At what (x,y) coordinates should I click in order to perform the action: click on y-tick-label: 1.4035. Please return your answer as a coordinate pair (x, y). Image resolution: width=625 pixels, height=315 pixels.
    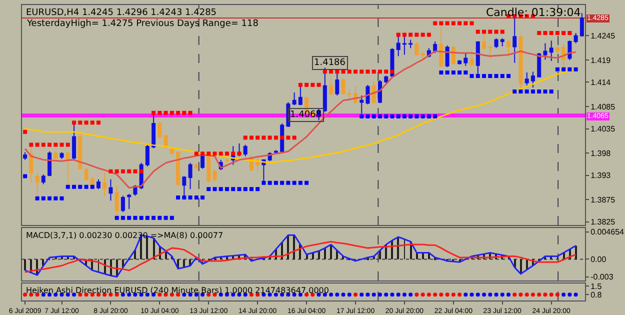
    Looking at the image, I should click on (603, 129).